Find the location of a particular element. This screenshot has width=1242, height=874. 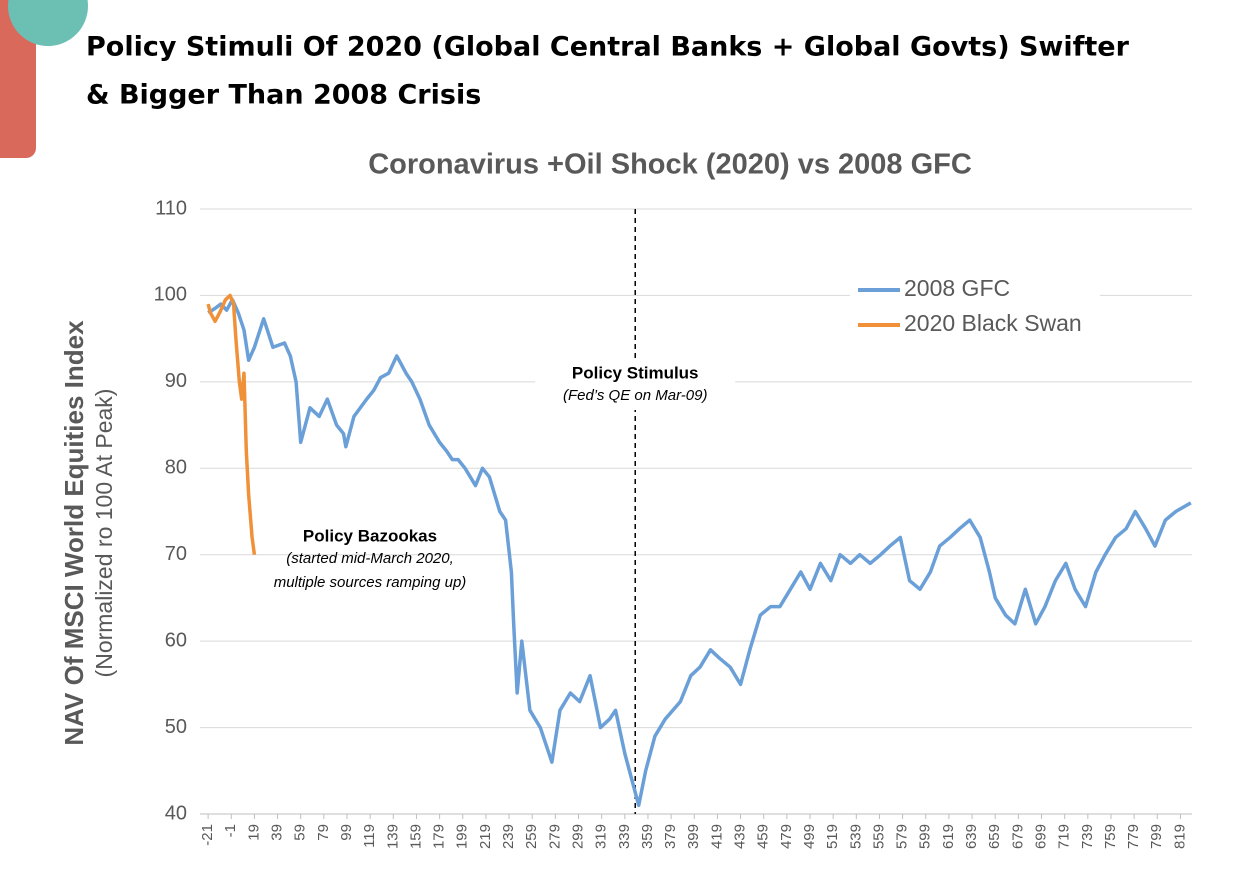

x-tick-label: 99 is located at coordinates (346, 832).